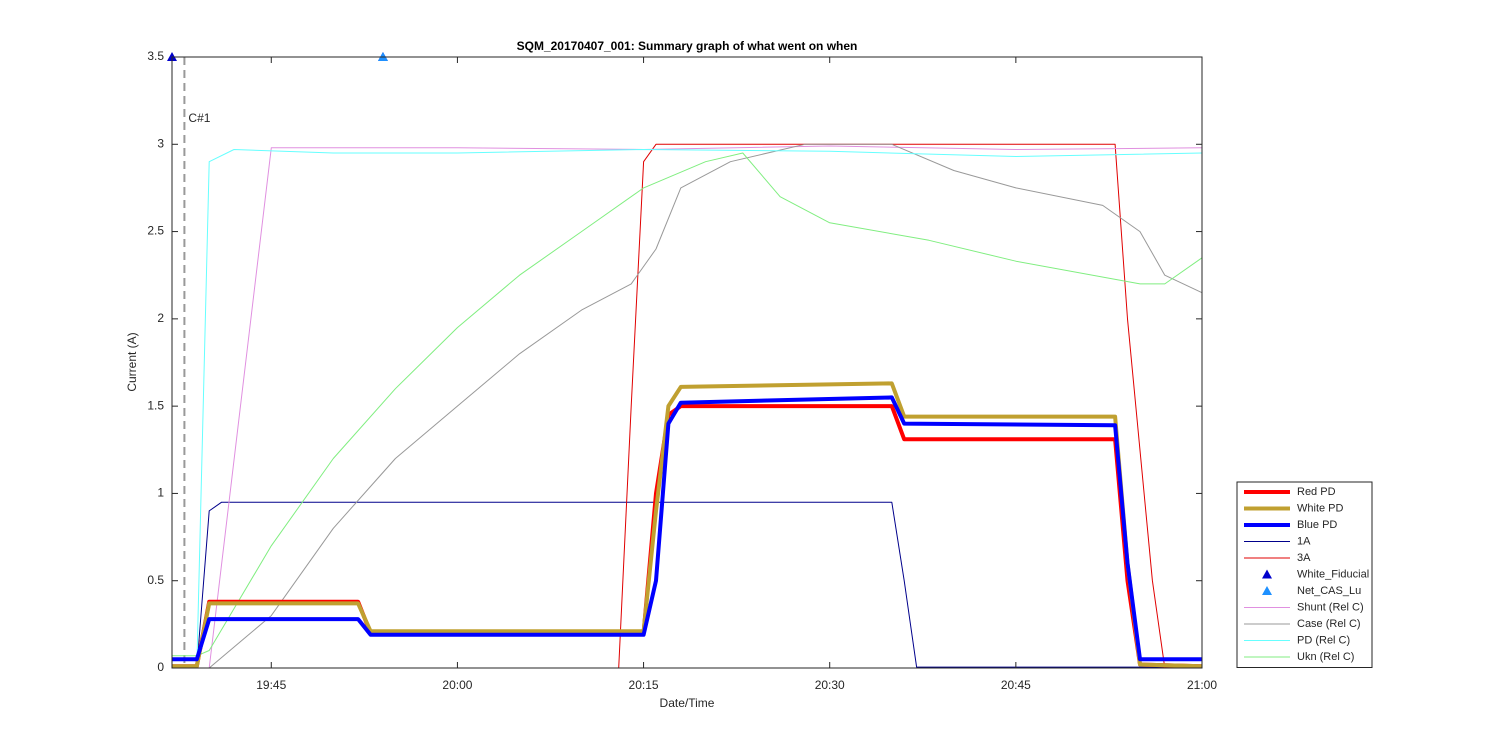 Image resolution: width=1500 pixels, height=750 pixels. Describe the element at coordinates (1304, 558) in the screenshot. I see `legend-label: 3A` at that location.